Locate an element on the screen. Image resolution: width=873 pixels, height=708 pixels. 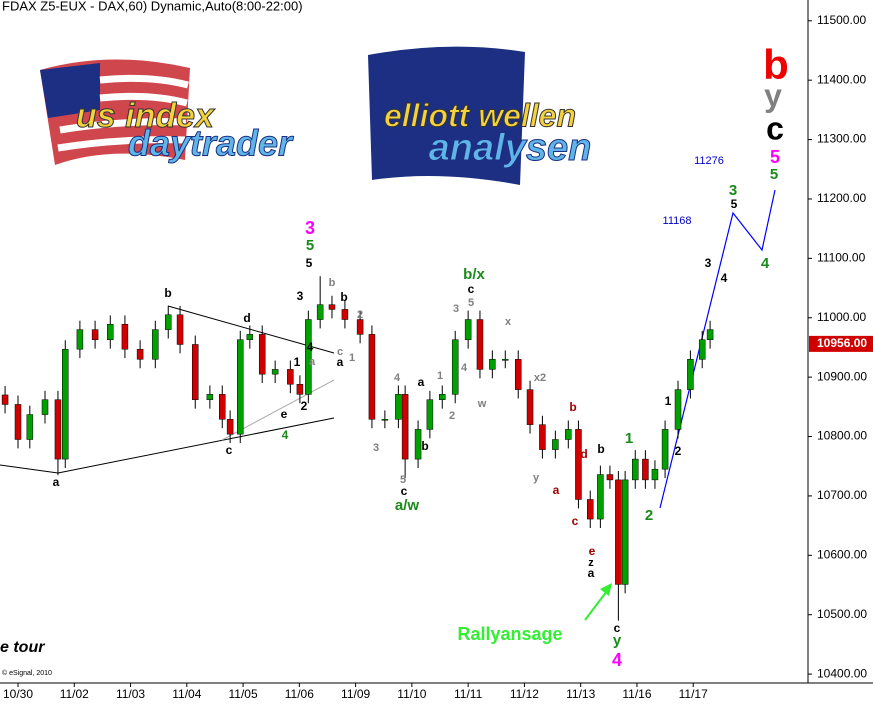
wave-label: x is located at coordinates (508, 322).